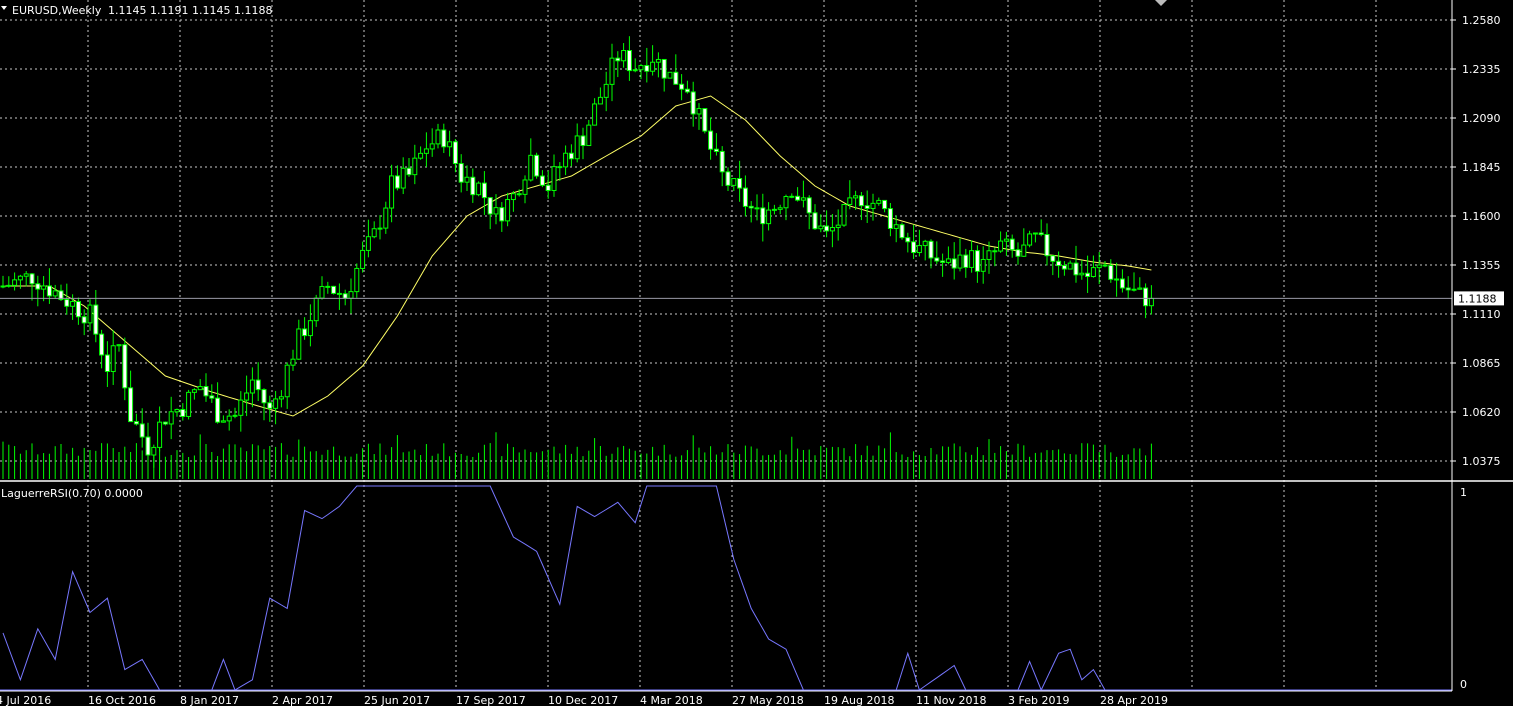 The image size is (1513, 706). What do you see at coordinates (1477, 298) in the screenshot?
I see `price-tag-label: 1.1188` at bounding box center [1477, 298].